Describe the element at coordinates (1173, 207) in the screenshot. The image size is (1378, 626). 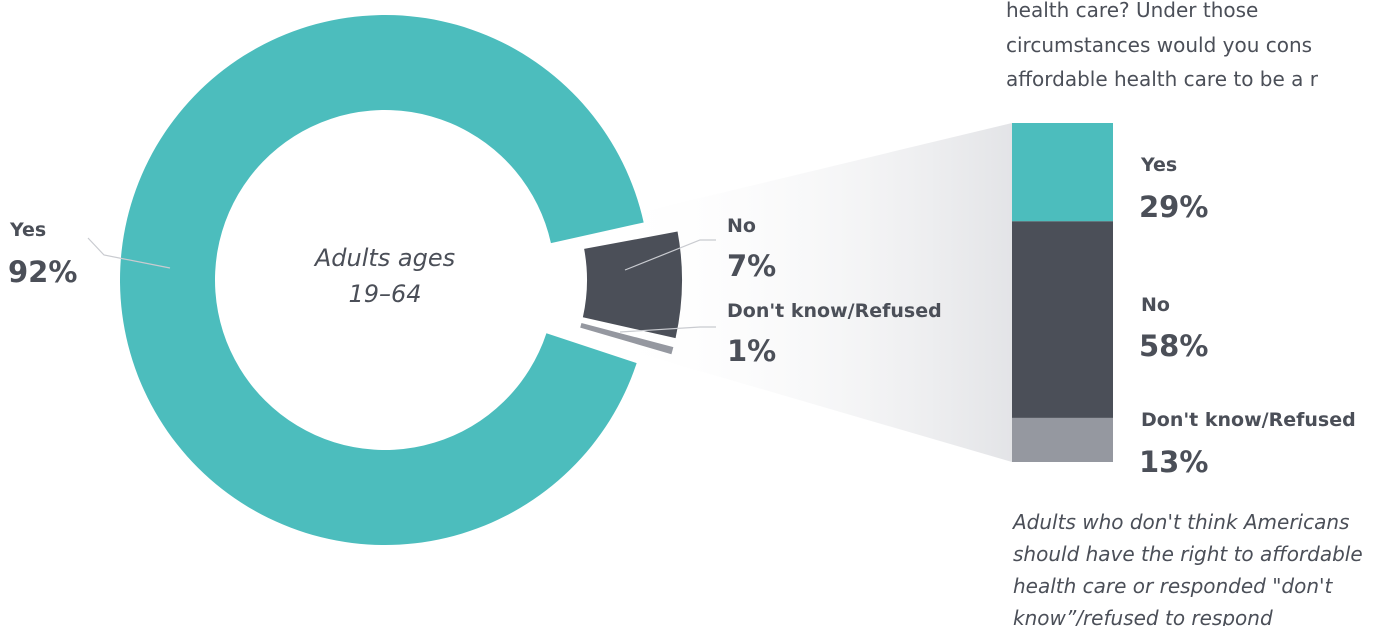
I see `bar-value-yes: 29%` at that location.